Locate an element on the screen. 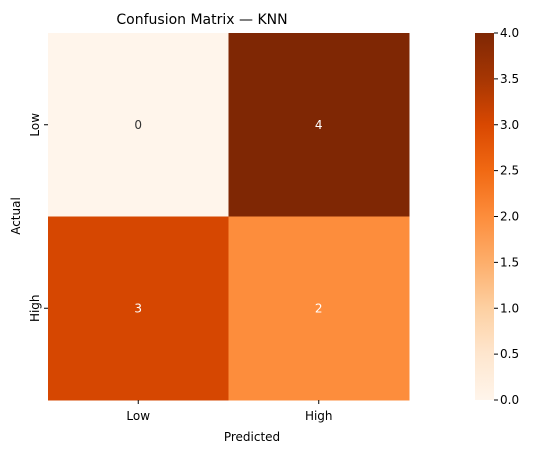  colorbar-ticks: 0.0 0.5 1.0 1.5 2.0 2.5 3.0 3.5 4.0 is located at coordinates (506, 216).